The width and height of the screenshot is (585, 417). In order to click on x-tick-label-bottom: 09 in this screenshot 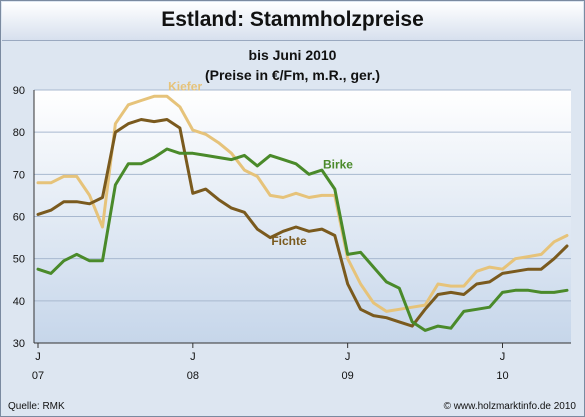, I will do `click(348, 376)`.